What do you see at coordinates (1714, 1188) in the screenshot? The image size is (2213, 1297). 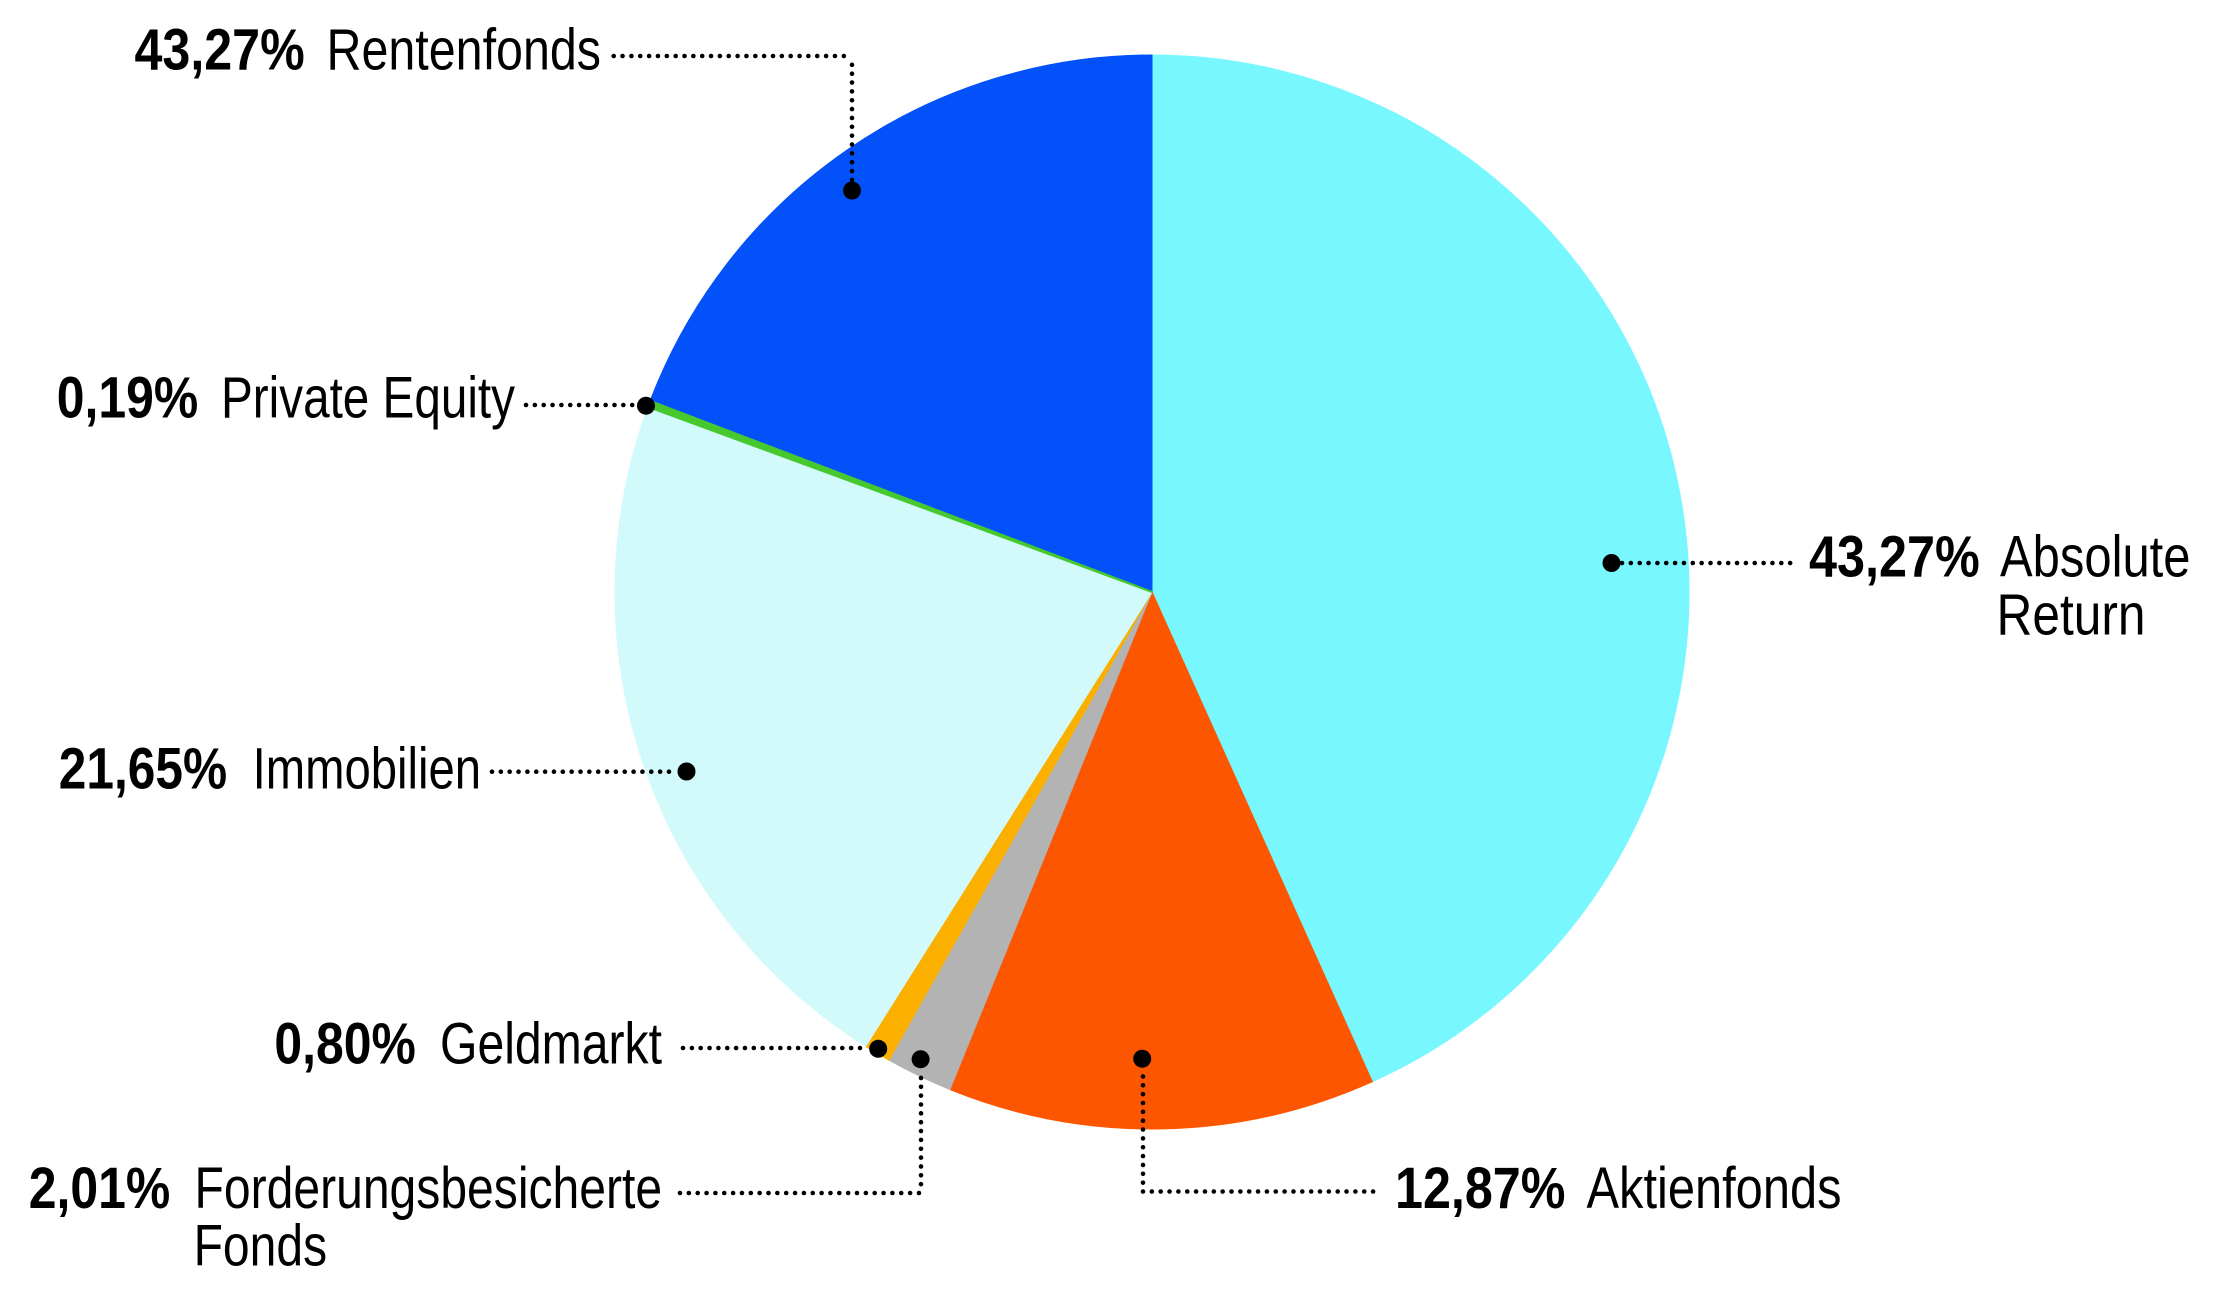 I see `svg-text: Aktienfonds` at bounding box center [1714, 1188].